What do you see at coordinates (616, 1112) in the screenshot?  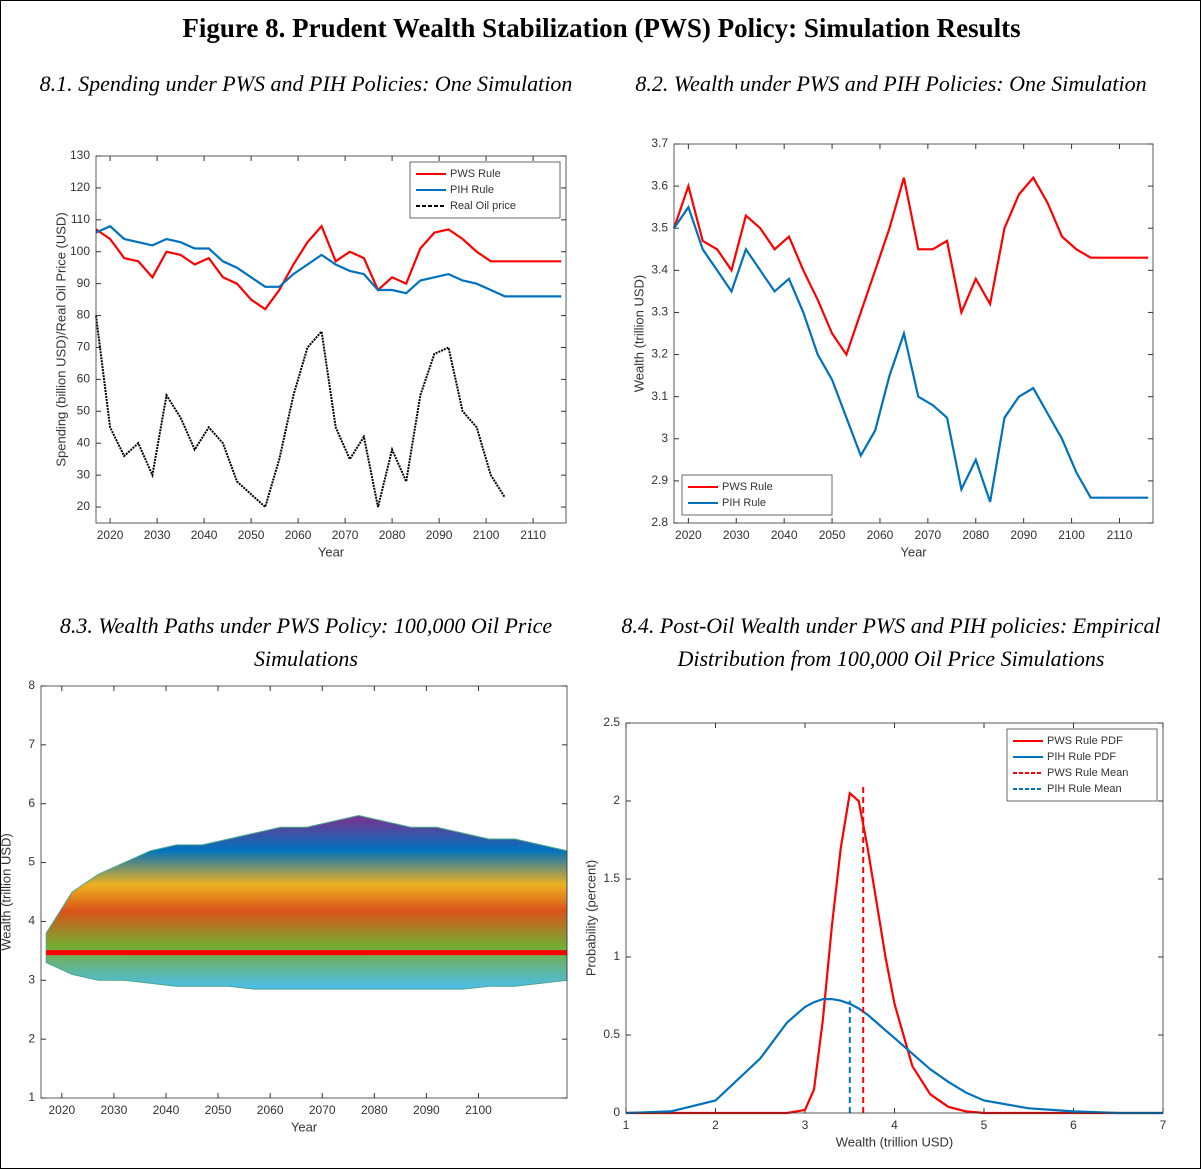 I see `y-tick-label: 0` at bounding box center [616, 1112].